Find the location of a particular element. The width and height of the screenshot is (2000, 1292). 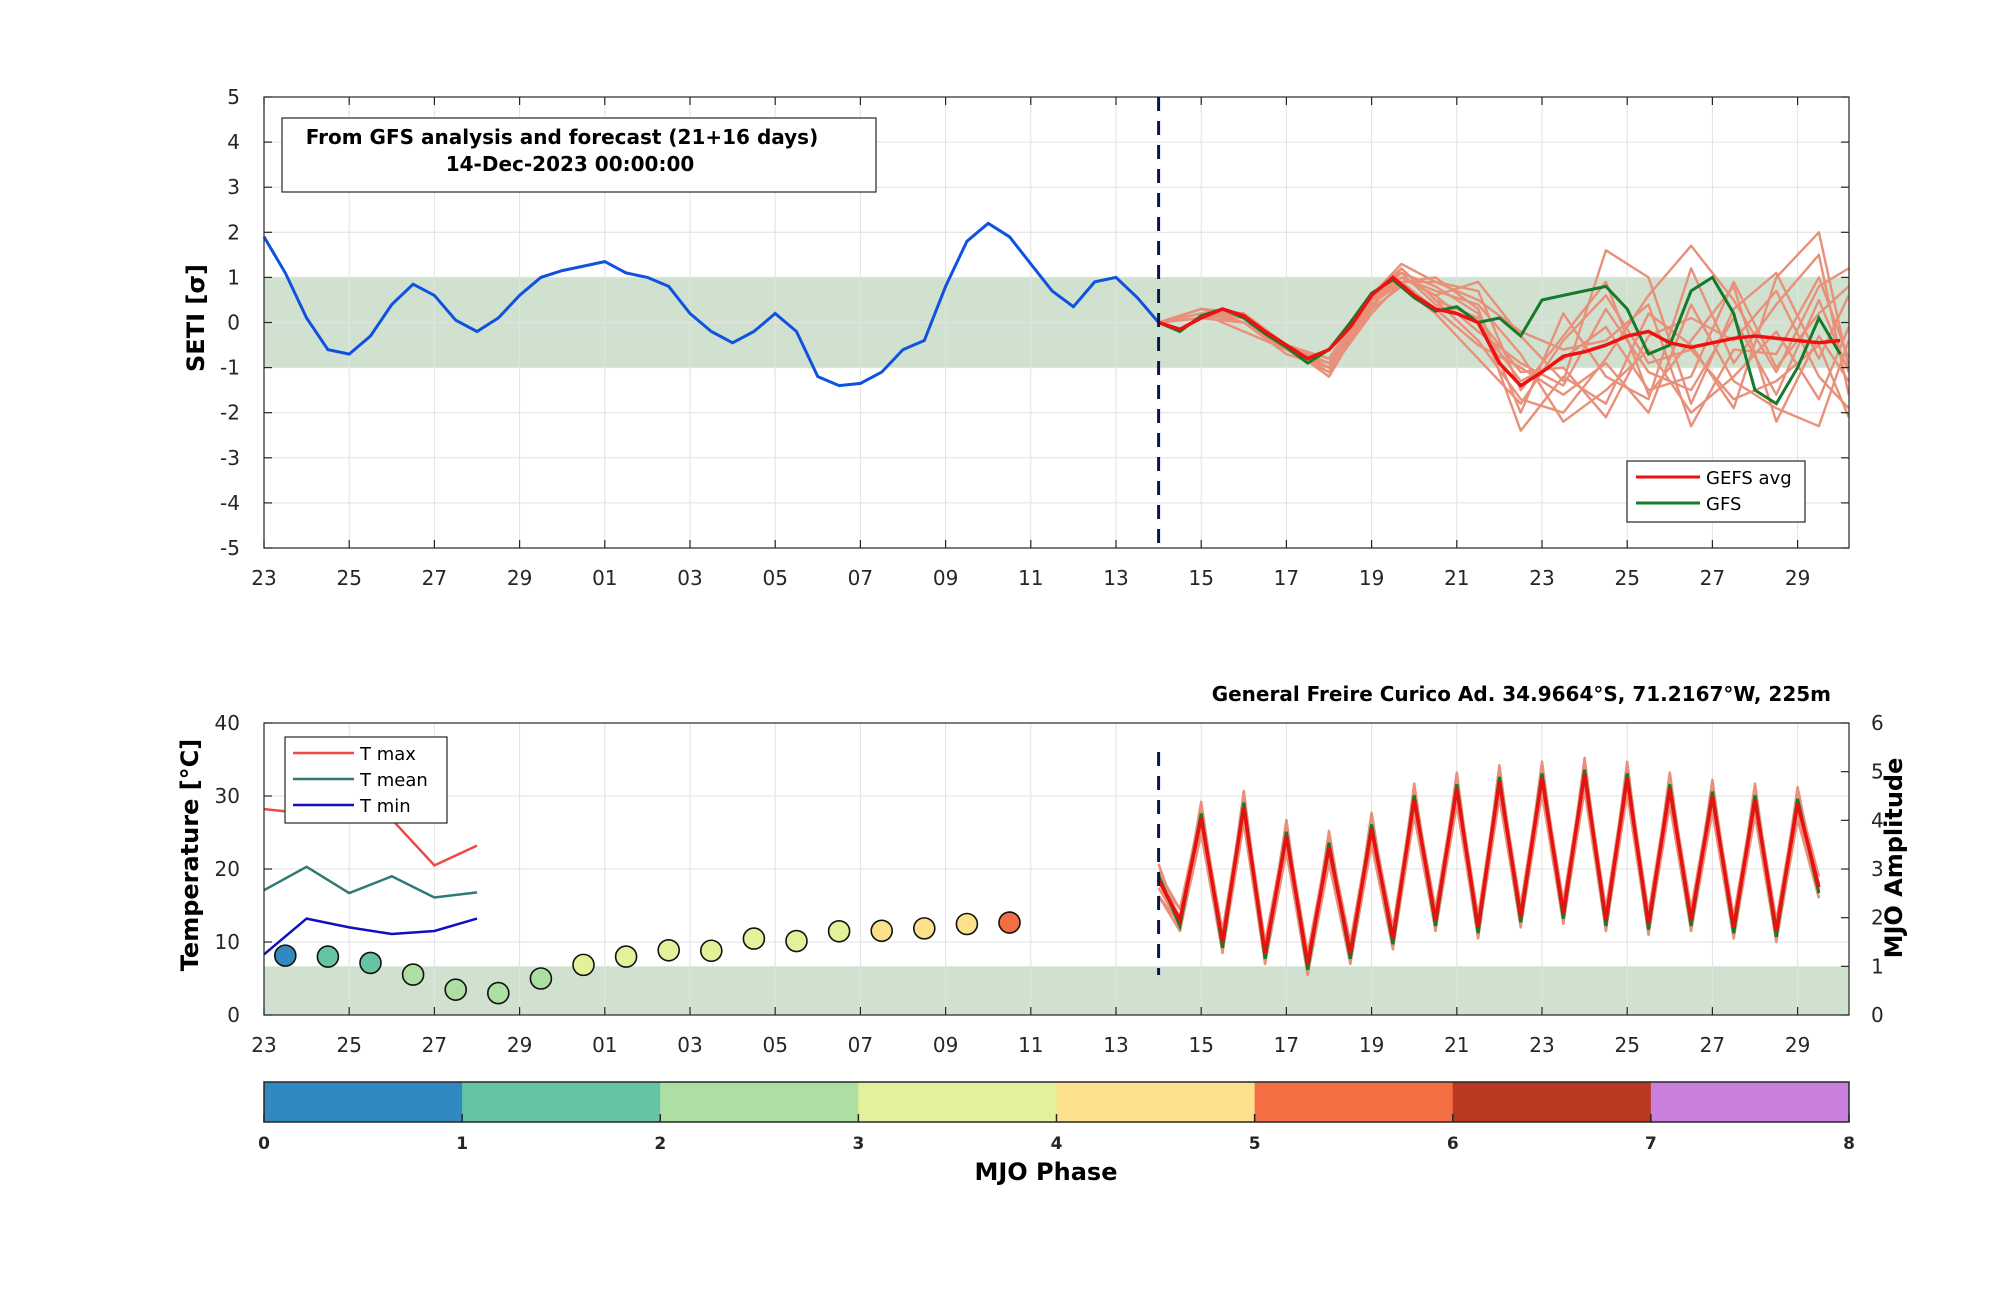

seti-x-tick-label: 27 is located at coordinates (434, 578).